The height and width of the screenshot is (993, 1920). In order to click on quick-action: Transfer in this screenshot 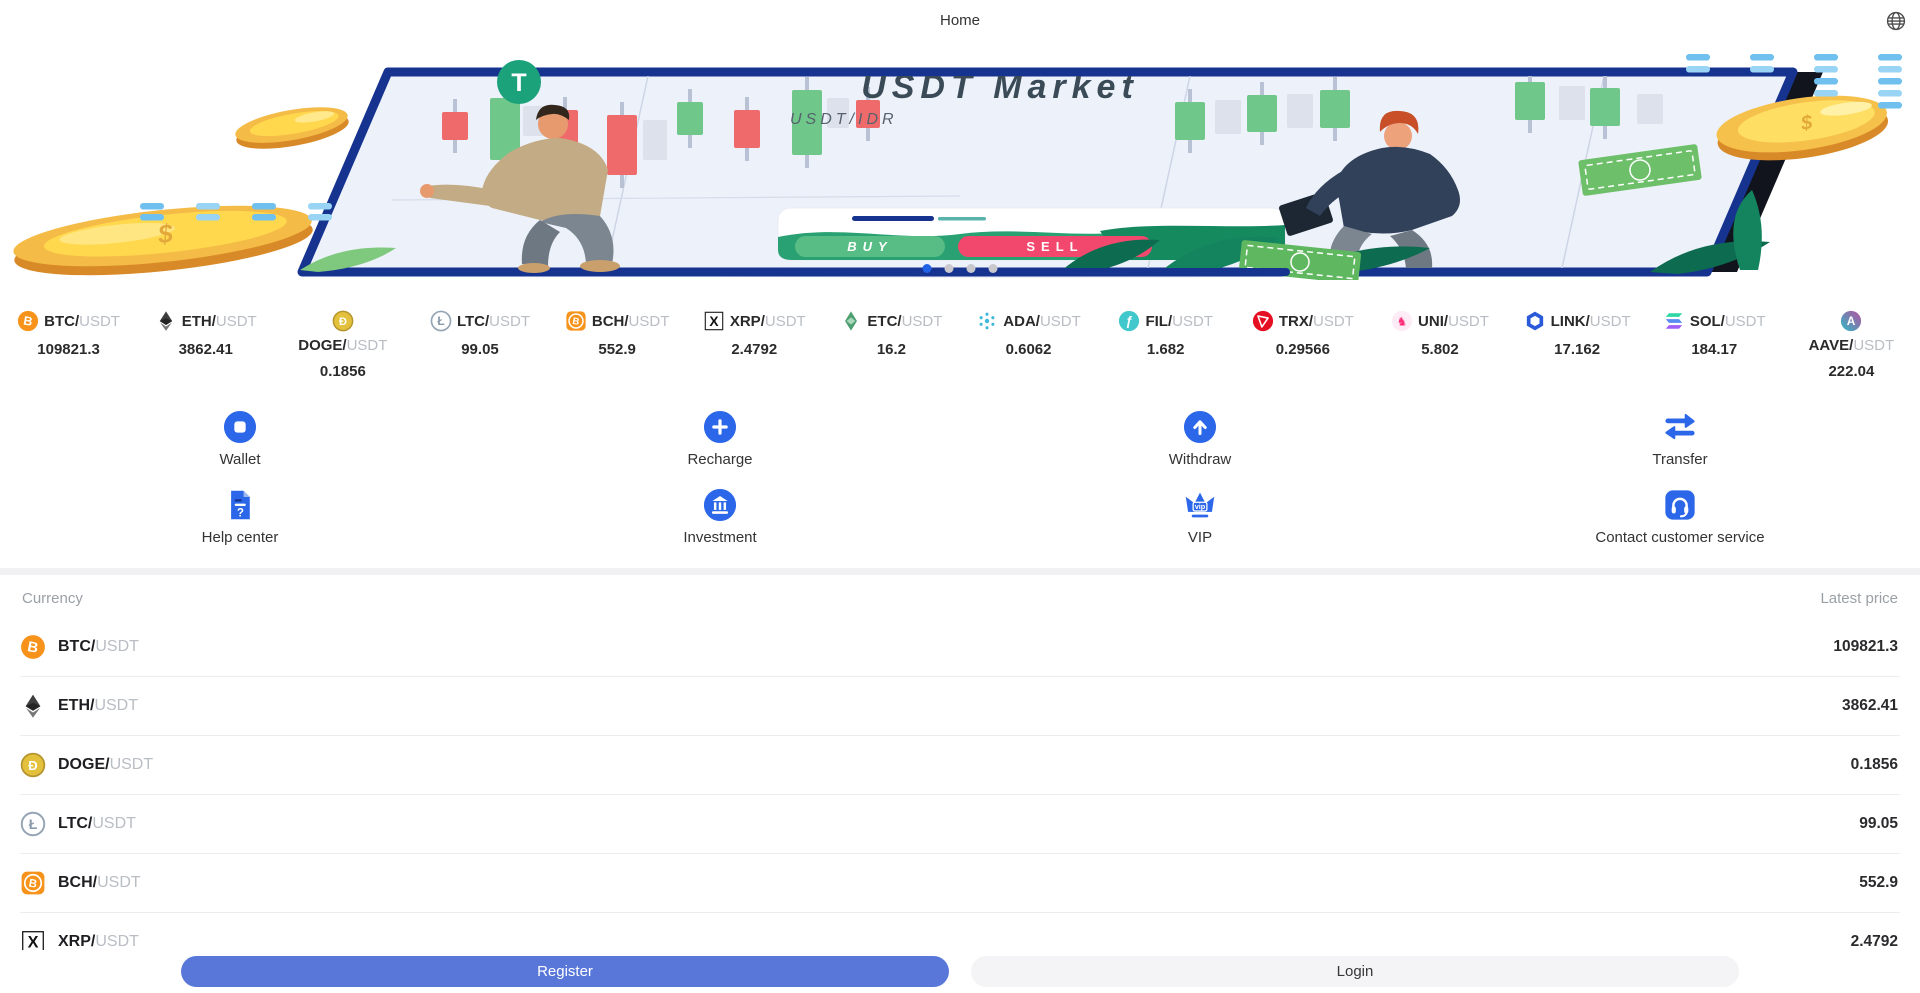, I will do `click(1680, 438)`.